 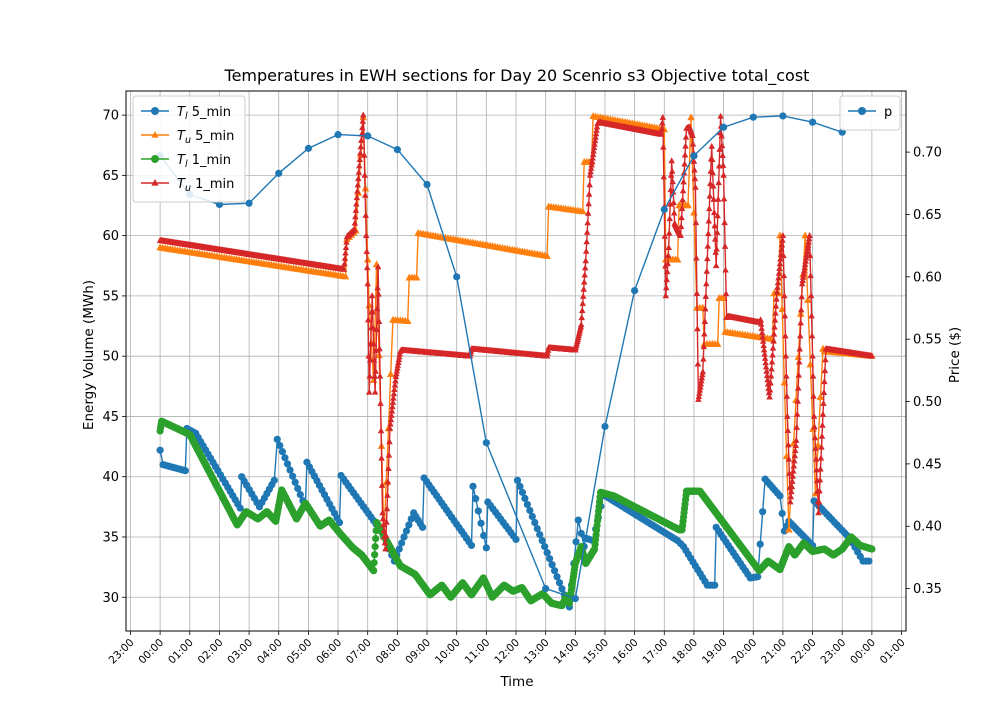 I want to click on y-axis-label-left: Energy Volume (MWh), so click(x=89, y=355).